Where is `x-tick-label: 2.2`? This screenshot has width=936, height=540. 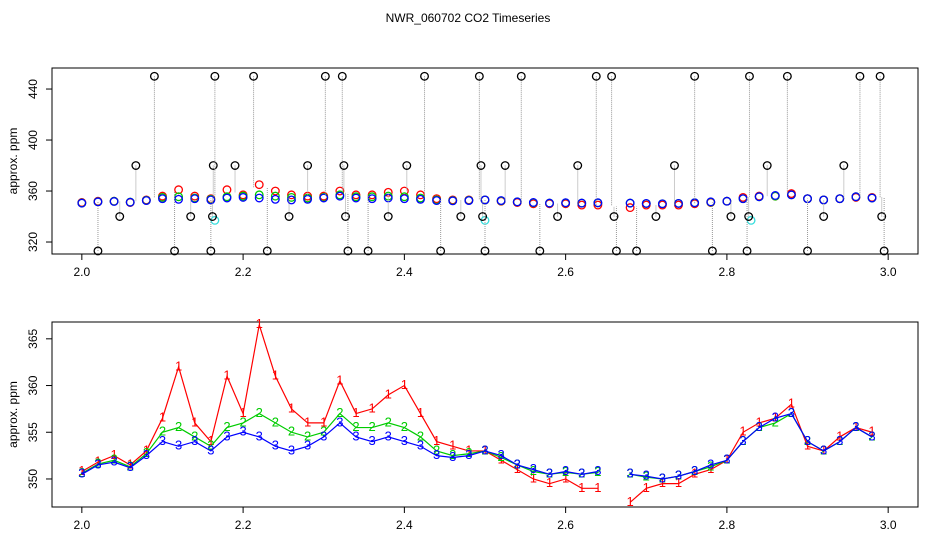
x-tick-label: 2.2 is located at coordinates (243, 525).